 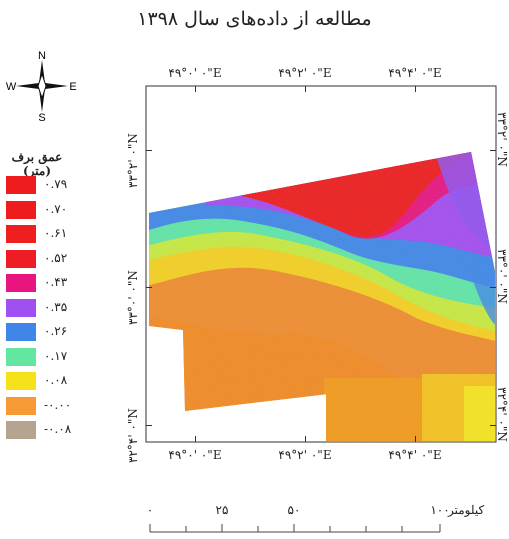 What do you see at coordinates (56, 306) in the screenshot?
I see `legend-label: ۰.۳۵` at bounding box center [56, 306].